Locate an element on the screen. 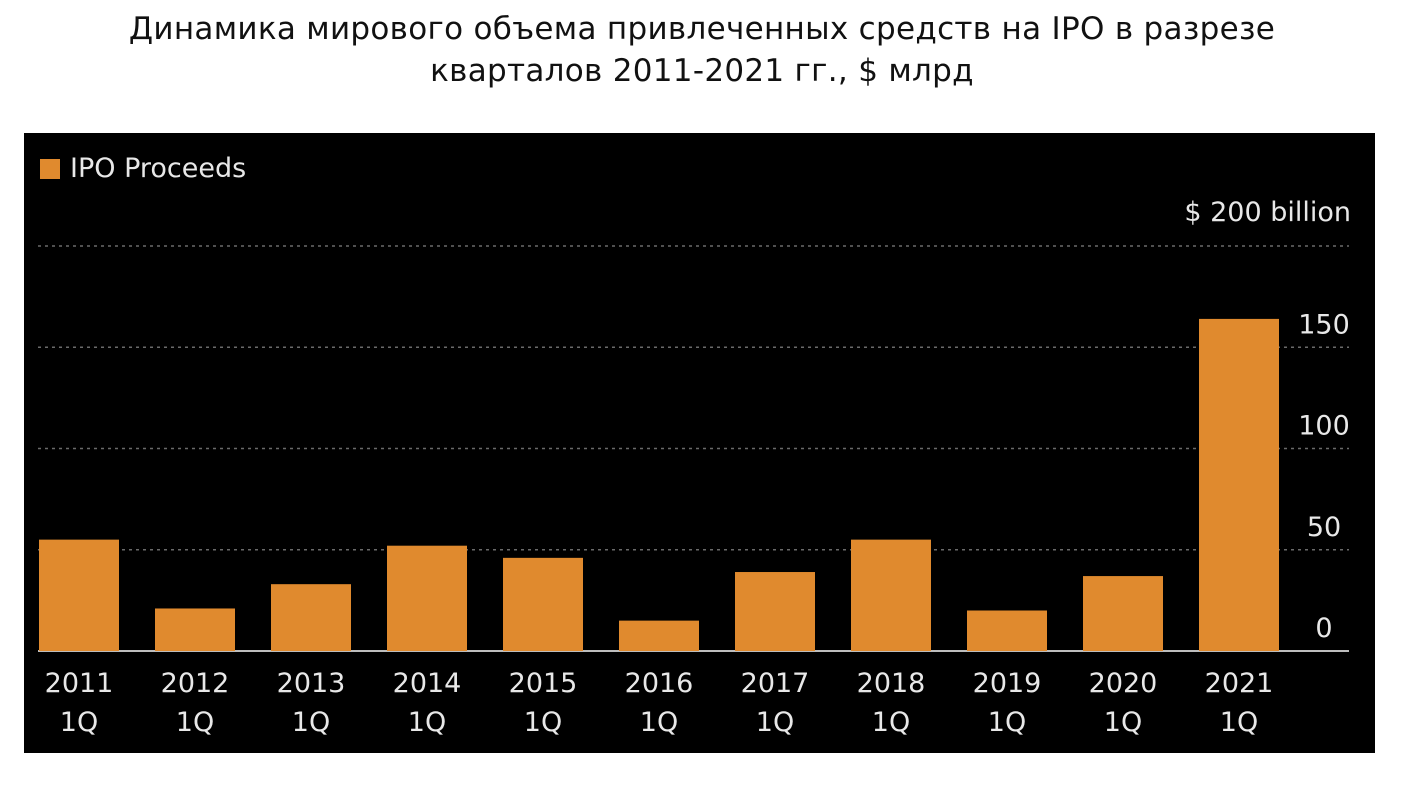  bar-2015 is located at coordinates (543, 604).